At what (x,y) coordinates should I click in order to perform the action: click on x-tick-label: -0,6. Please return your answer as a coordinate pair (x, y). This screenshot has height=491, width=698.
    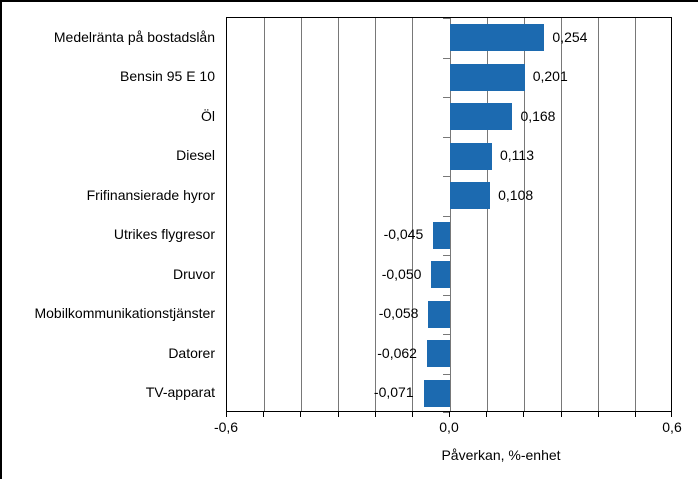
    Looking at the image, I should click on (226, 427).